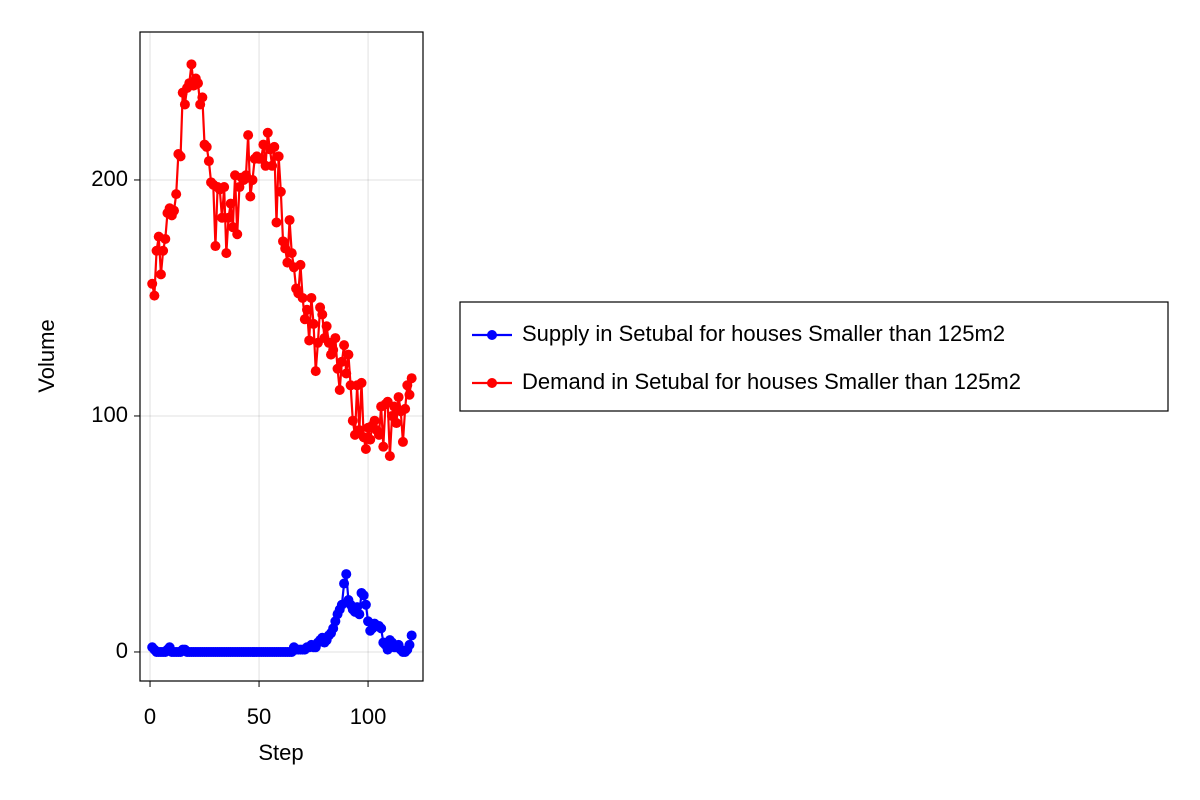  I want to click on legend-box, so click(814, 356).